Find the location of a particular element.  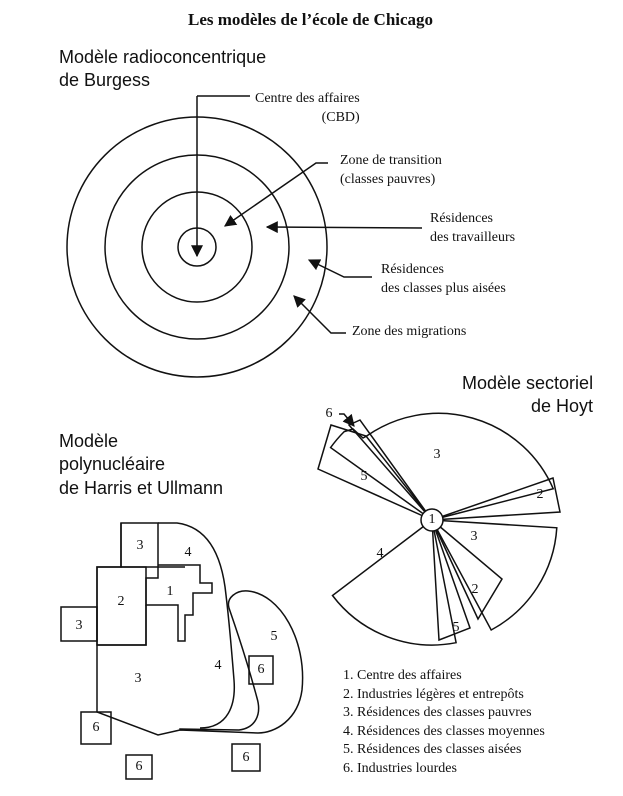

burgess-label-transition: Zone de transition (classes pauvres) is located at coordinates (391, 171).